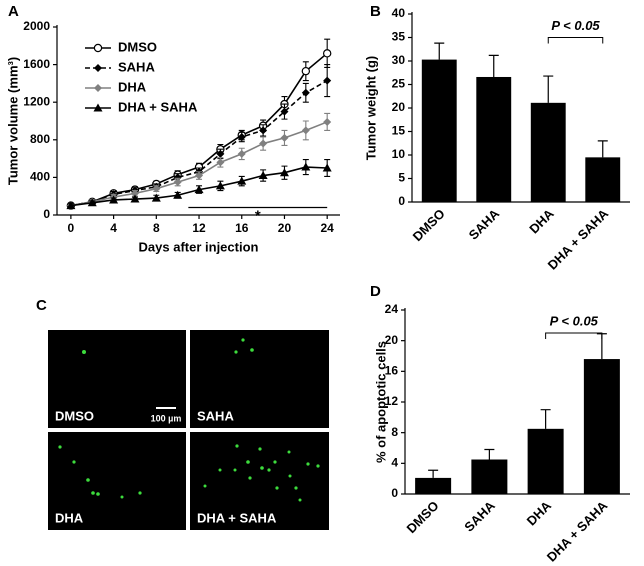 This screenshot has height=566, width=644. What do you see at coordinates (242, 228) in the screenshot?
I see `x-tick-label: 16` at bounding box center [242, 228].